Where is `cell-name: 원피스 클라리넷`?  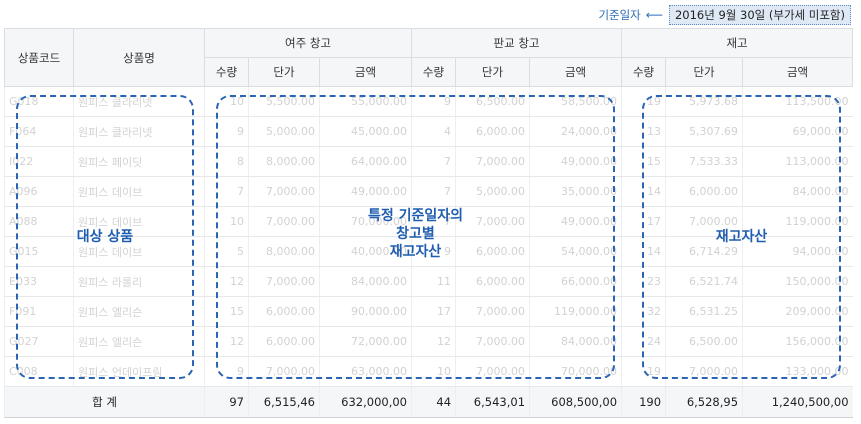
cell-name: 원피스 클라리넷 is located at coordinates (139, 131).